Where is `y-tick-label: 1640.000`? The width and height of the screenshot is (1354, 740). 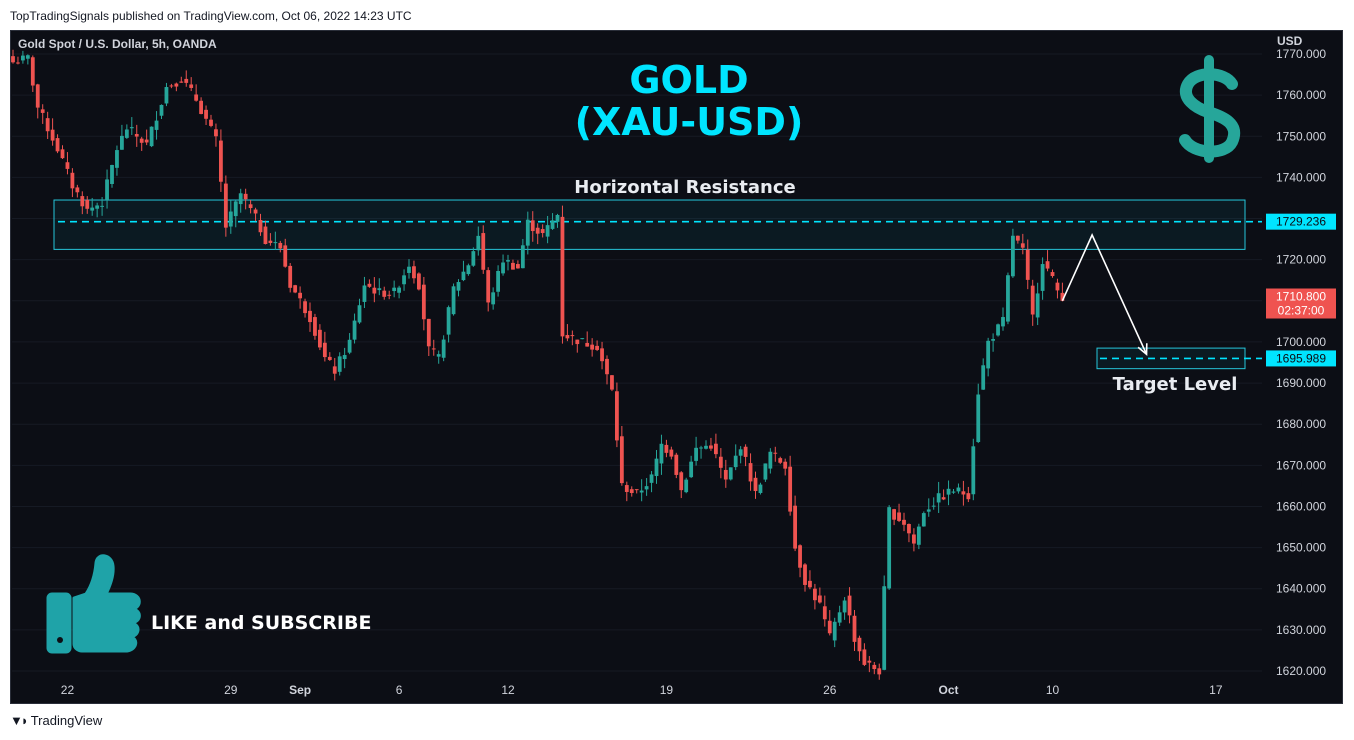 y-tick-label: 1640.000 is located at coordinates (1301, 589).